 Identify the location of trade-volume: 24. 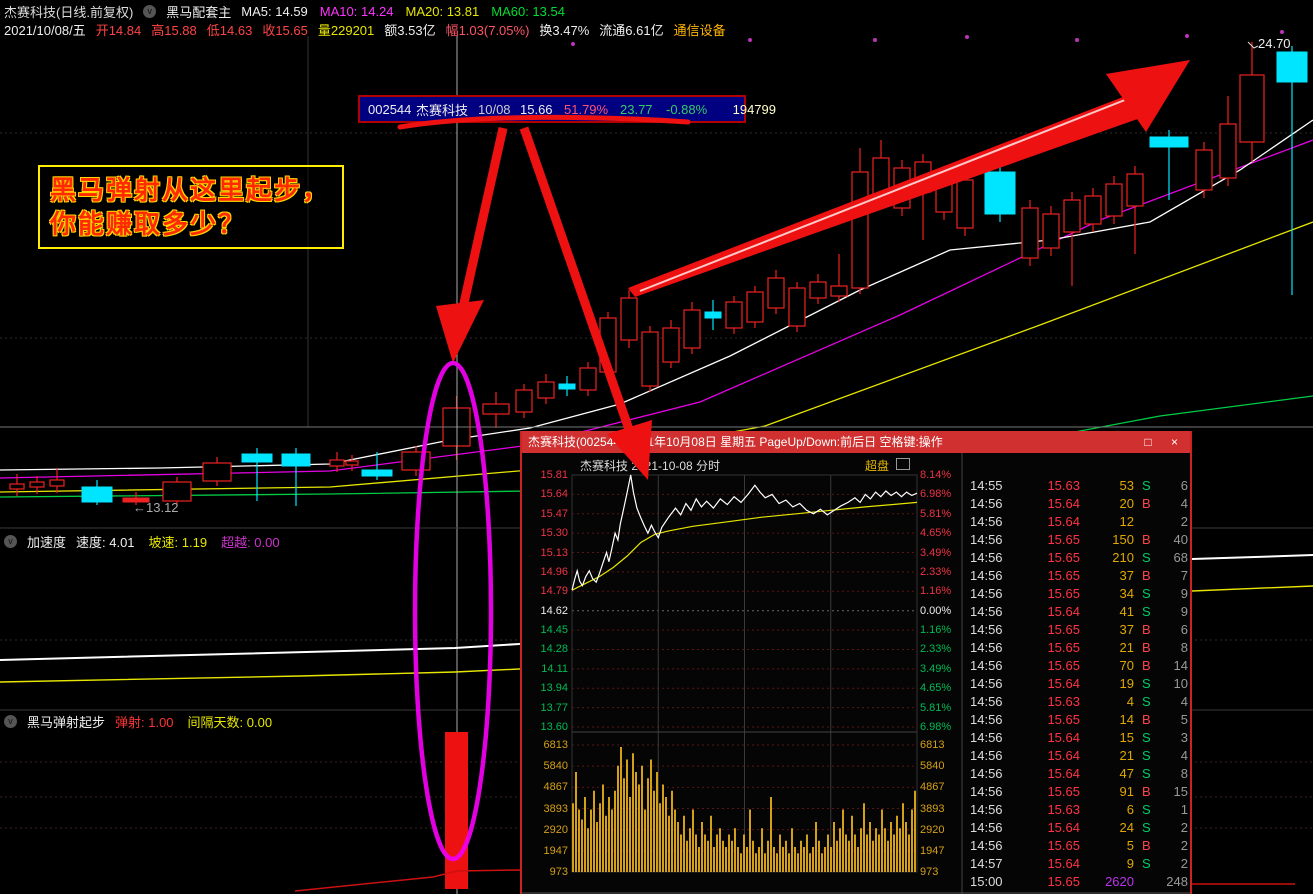
(1126, 827).